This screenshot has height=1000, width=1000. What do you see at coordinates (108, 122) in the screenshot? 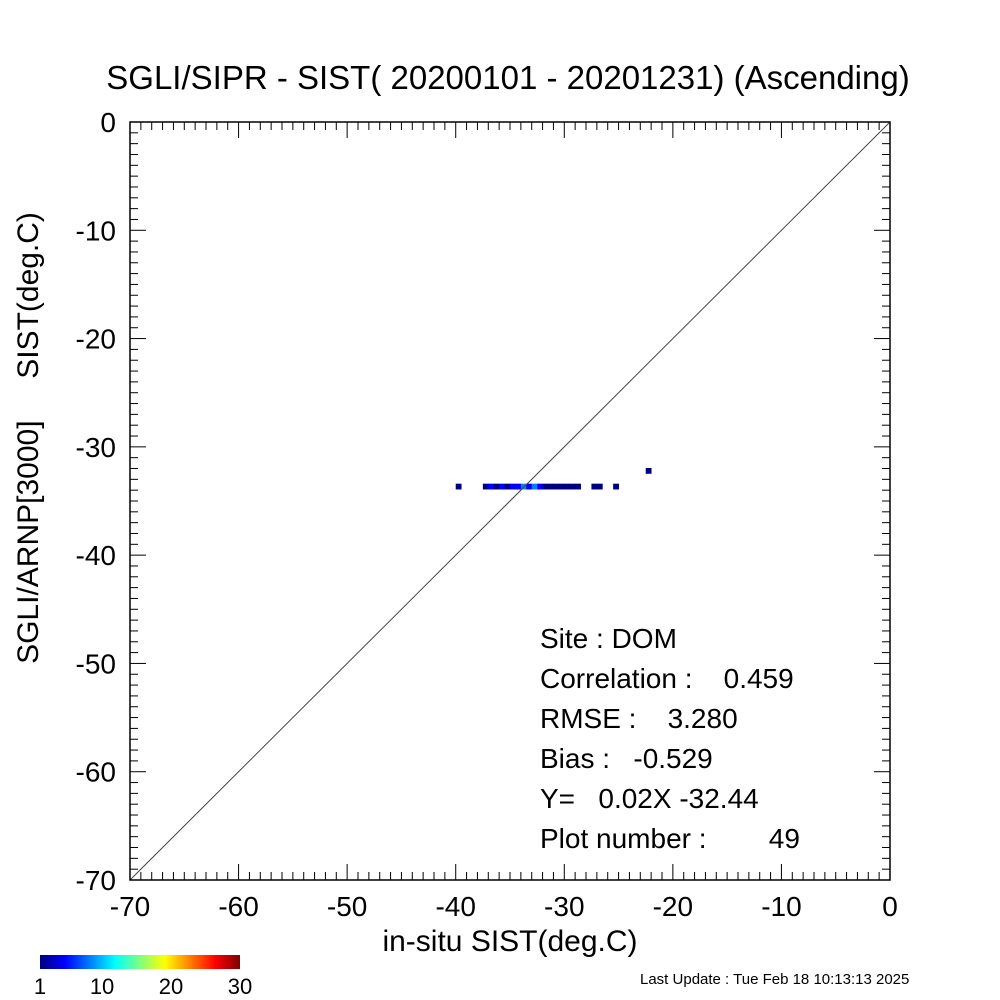
I see `y-tick-label: 0` at bounding box center [108, 122].